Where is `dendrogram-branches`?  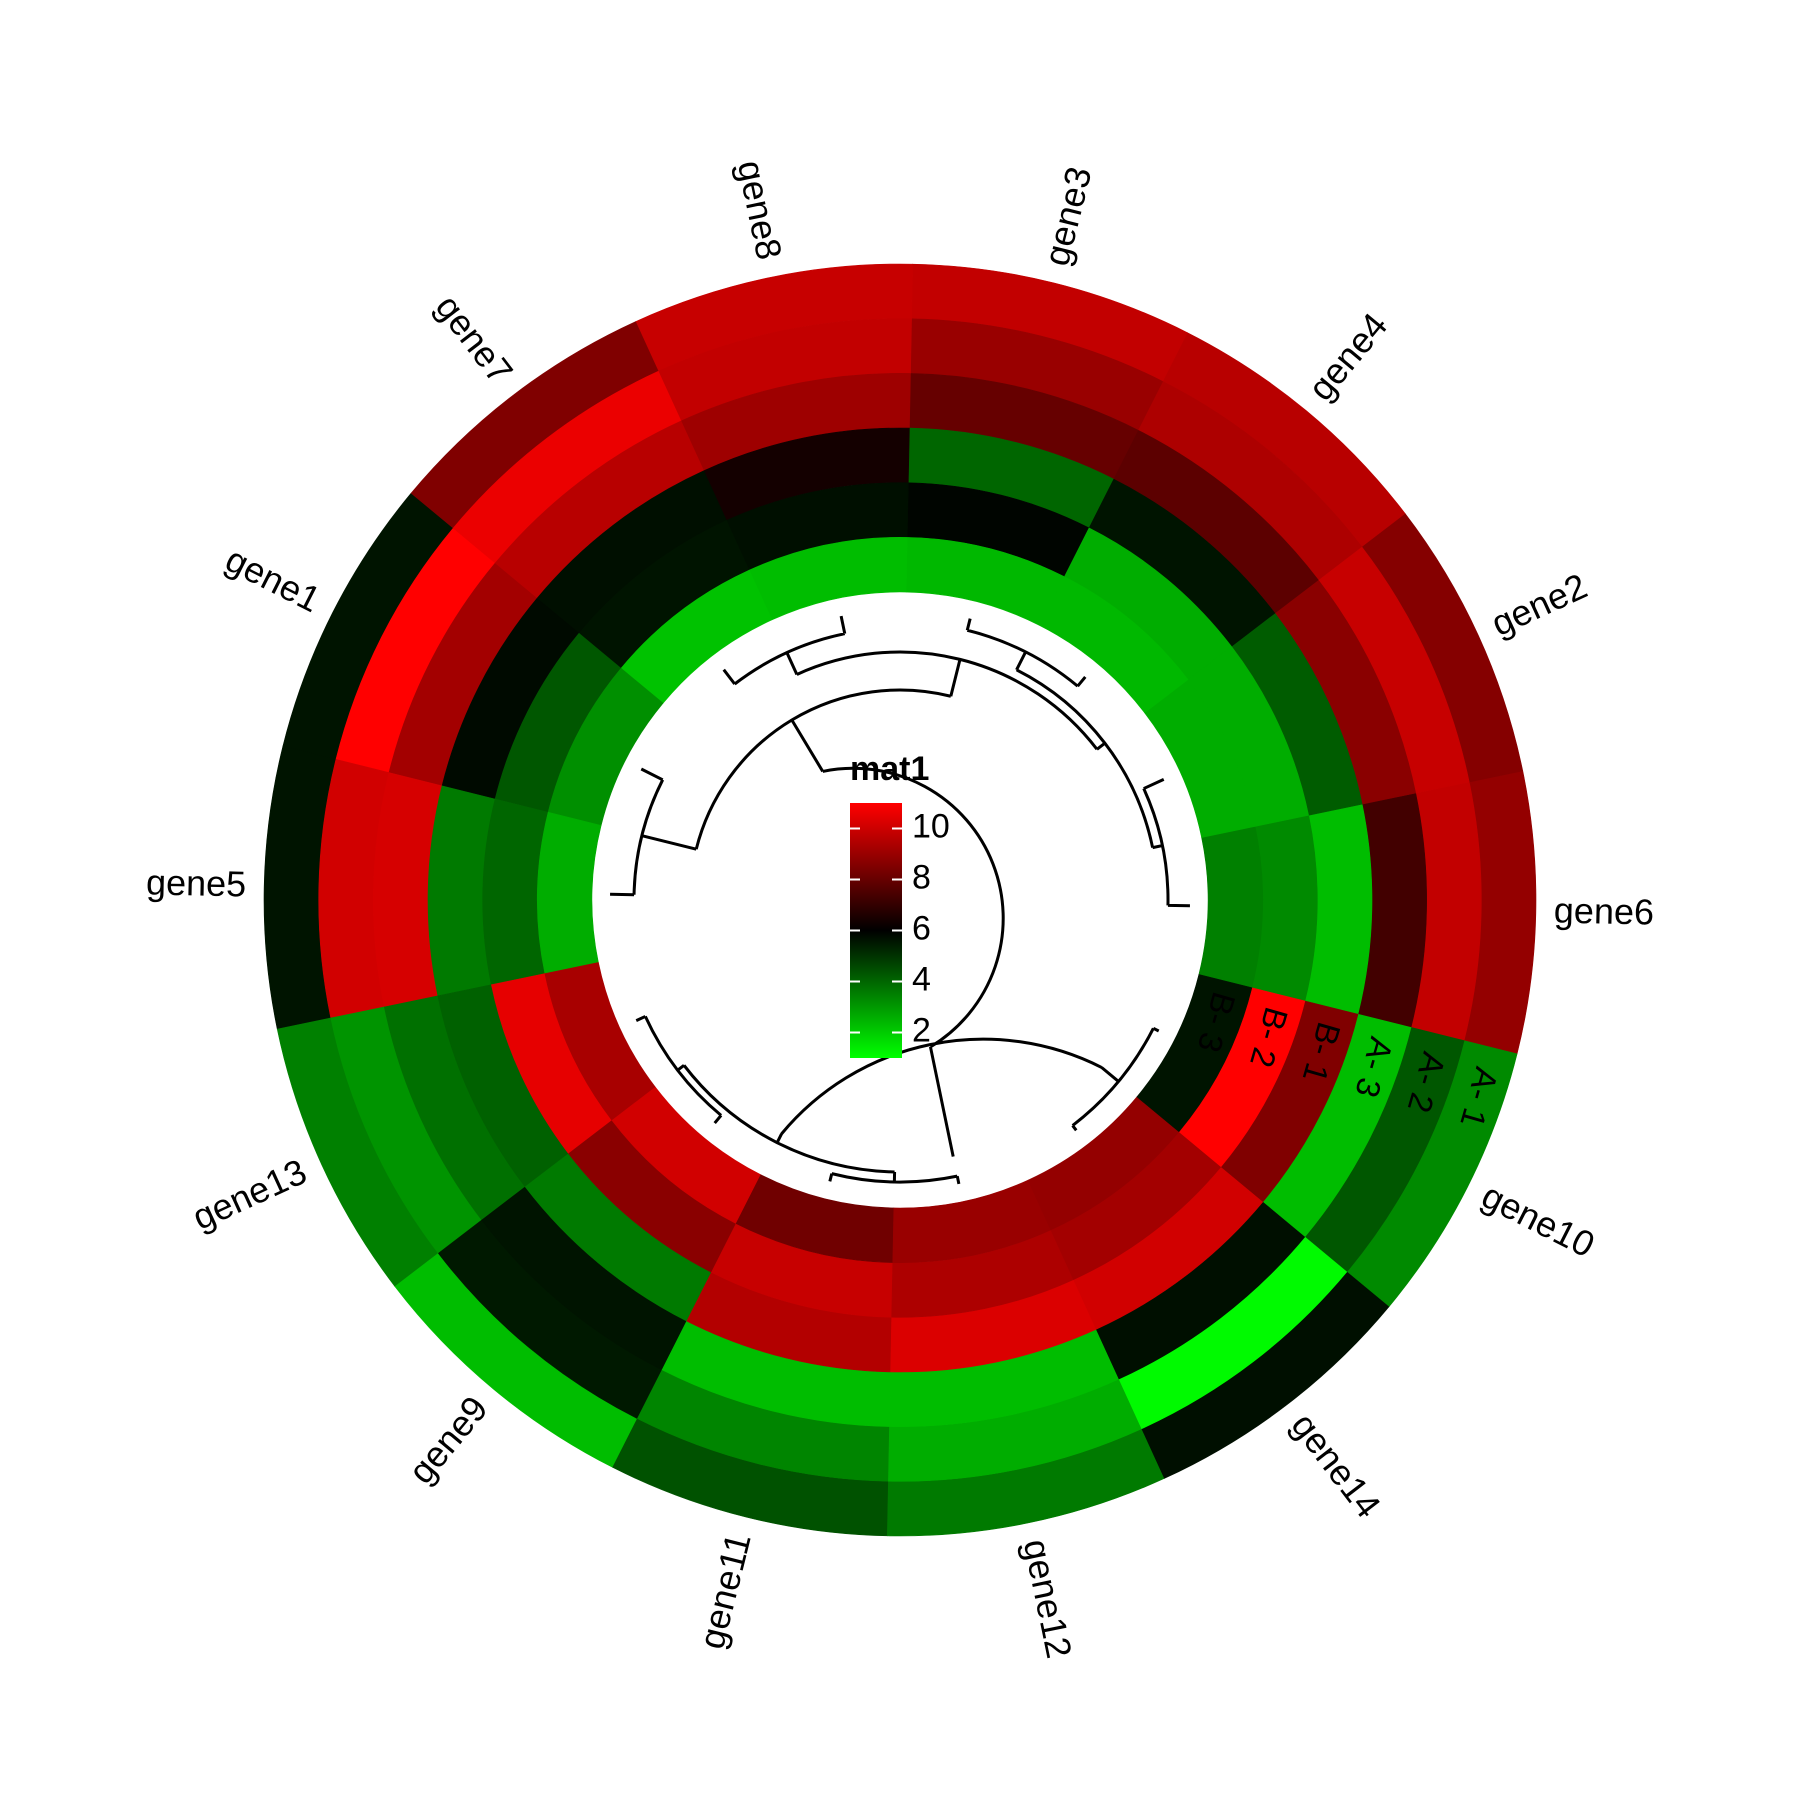 dendrogram-branches is located at coordinates (900, 900).